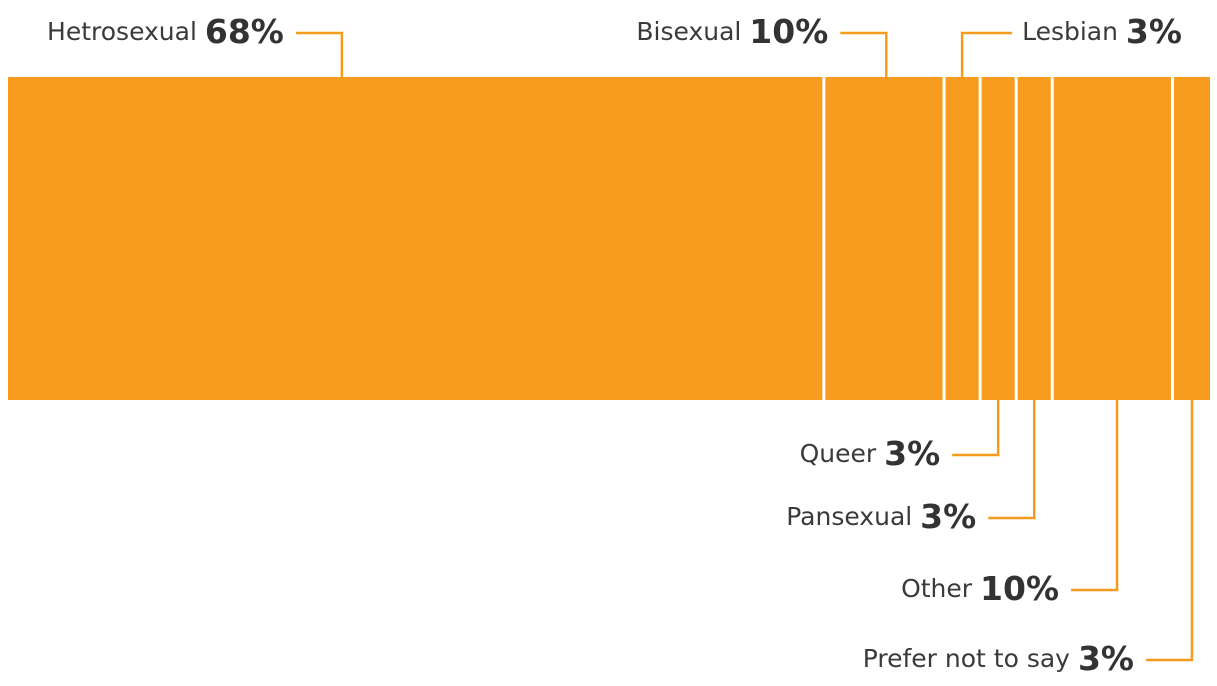  What do you see at coordinates (1070, 31) in the screenshot?
I see `category-name: Lesbian` at bounding box center [1070, 31].